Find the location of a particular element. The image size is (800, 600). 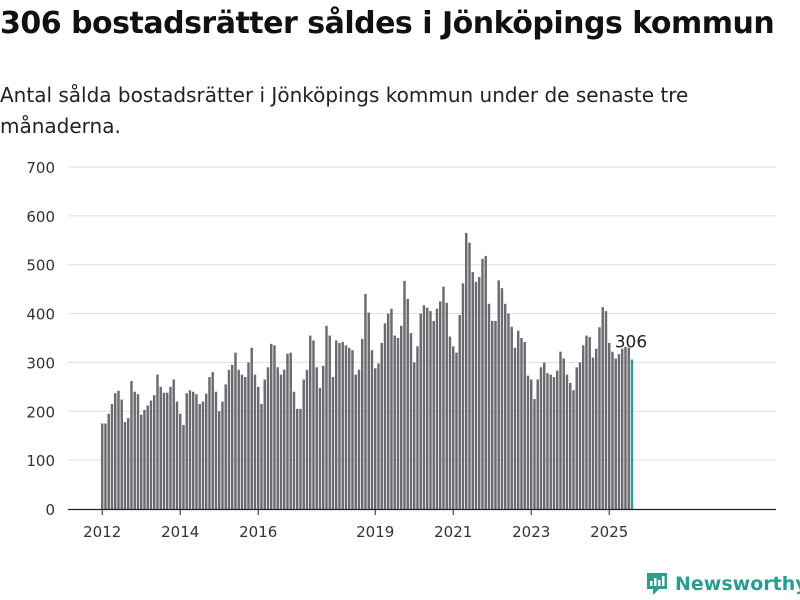

y-tick-label: 600 is located at coordinates (40, 217).